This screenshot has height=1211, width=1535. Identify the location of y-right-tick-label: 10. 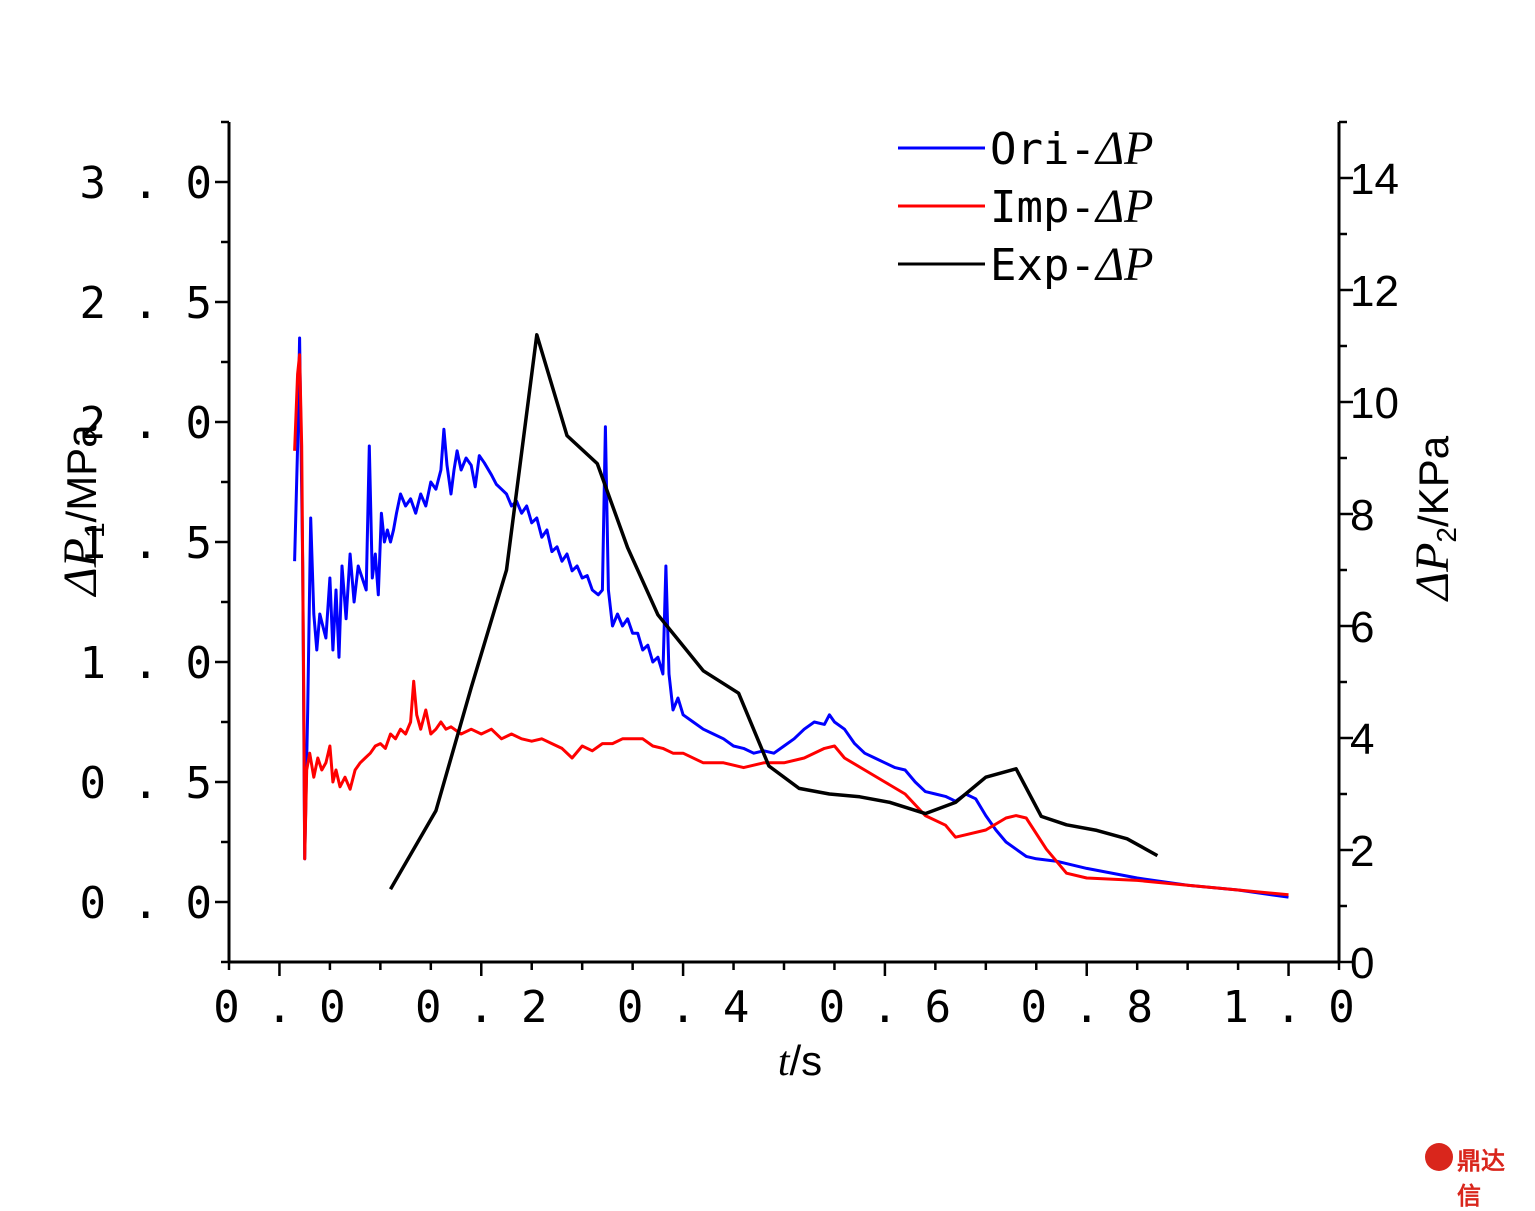
(1374, 403).